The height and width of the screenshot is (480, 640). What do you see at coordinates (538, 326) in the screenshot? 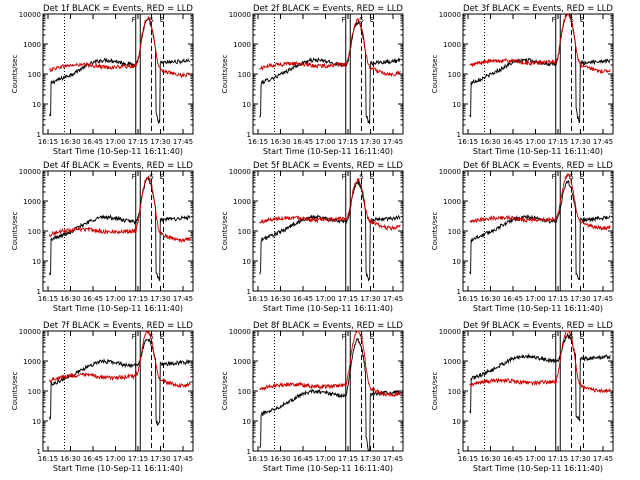
I see `chart-title: Det 9f BLACK = Events, RED = LLD` at bounding box center [538, 326].